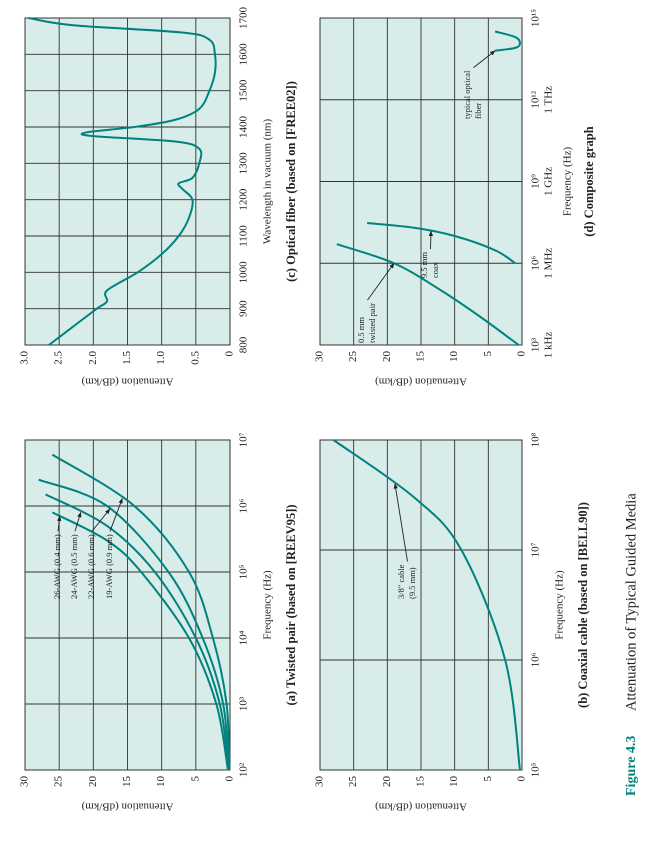 The width and height of the screenshot is (655, 861). What do you see at coordinates (244, 127) in the screenshot?
I see `x-tick-label: 1400` at bounding box center [244, 127].